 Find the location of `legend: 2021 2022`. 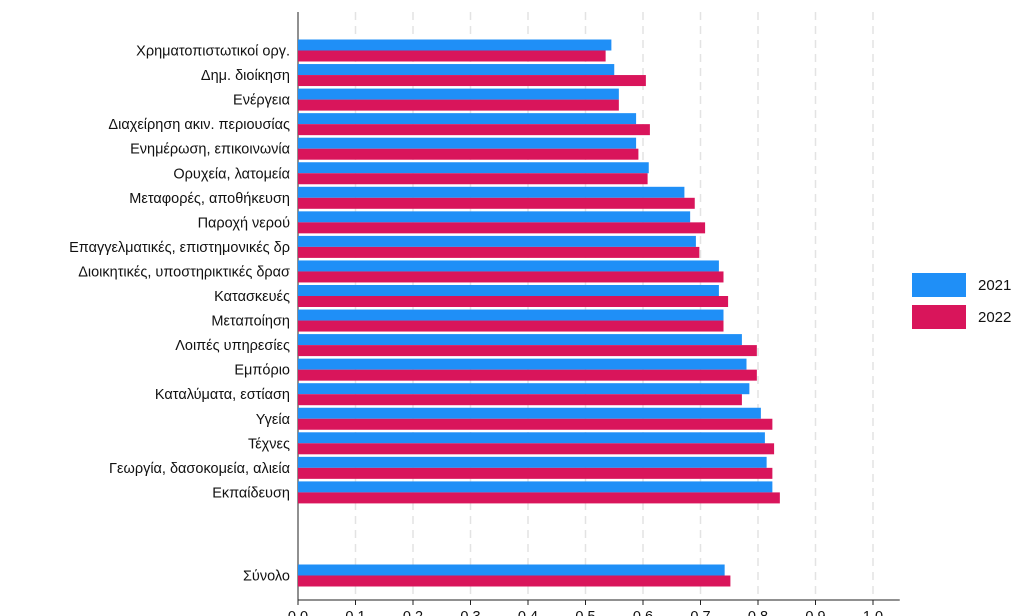

legend: 2021 2022 is located at coordinates (961, 302).